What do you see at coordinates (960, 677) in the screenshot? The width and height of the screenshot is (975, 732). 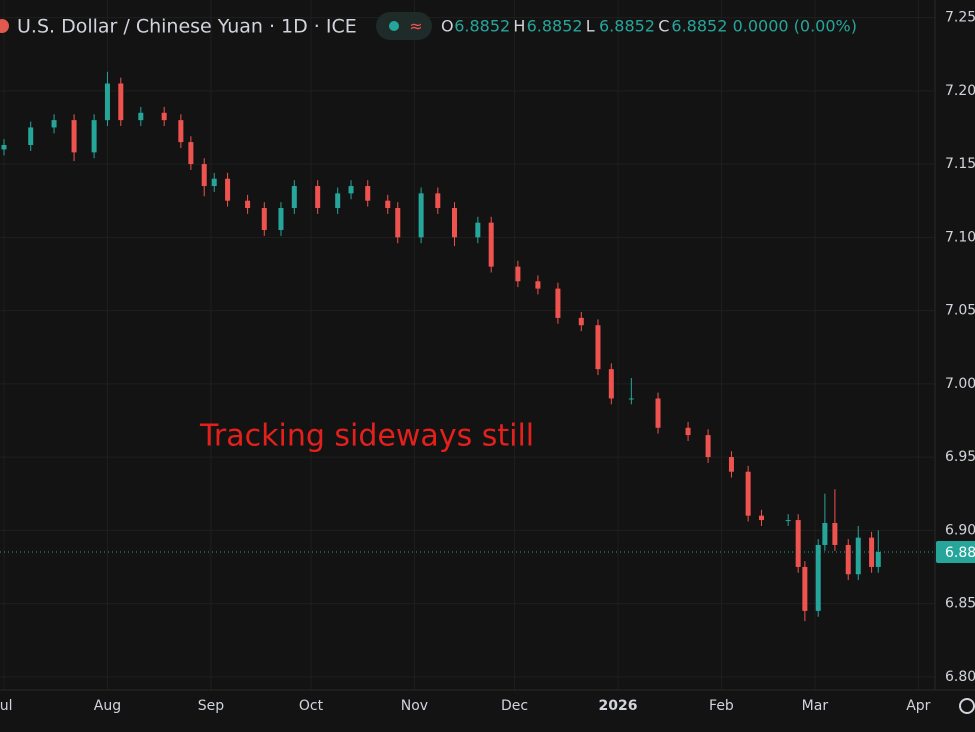 I see `y-tick-label: 6.80` at bounding box center [960, 677].